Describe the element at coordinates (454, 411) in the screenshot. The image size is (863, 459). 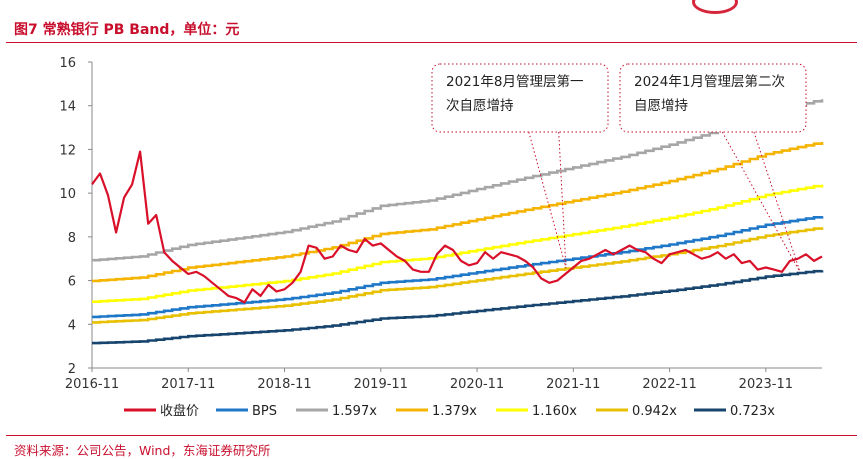
I see `legend-label: 1.379x` at that location.